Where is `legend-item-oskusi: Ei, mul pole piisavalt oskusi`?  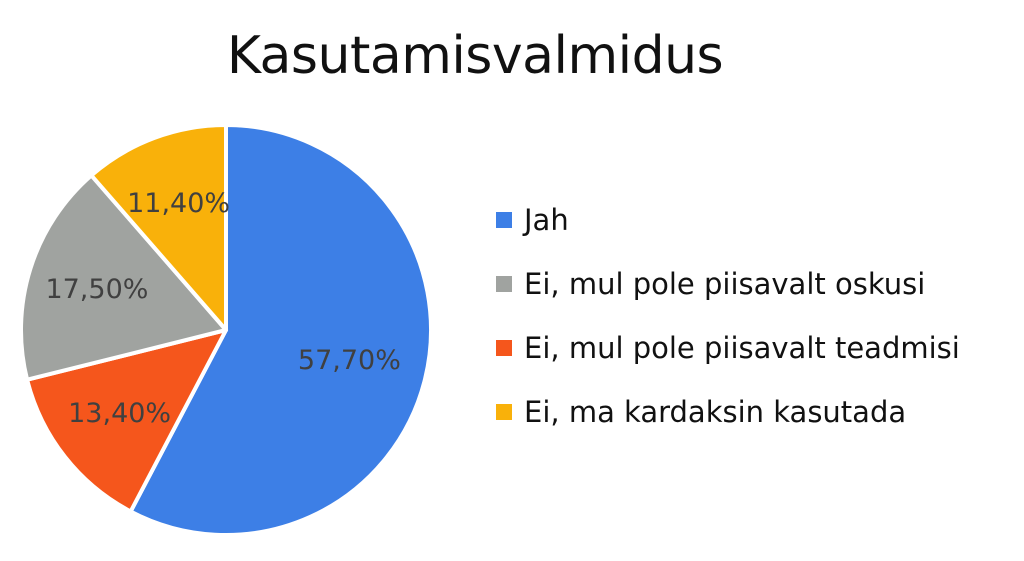
legend-item-oskusi: Ei, mul pole piisavalt oskusi is located at coordinates (728, 284).